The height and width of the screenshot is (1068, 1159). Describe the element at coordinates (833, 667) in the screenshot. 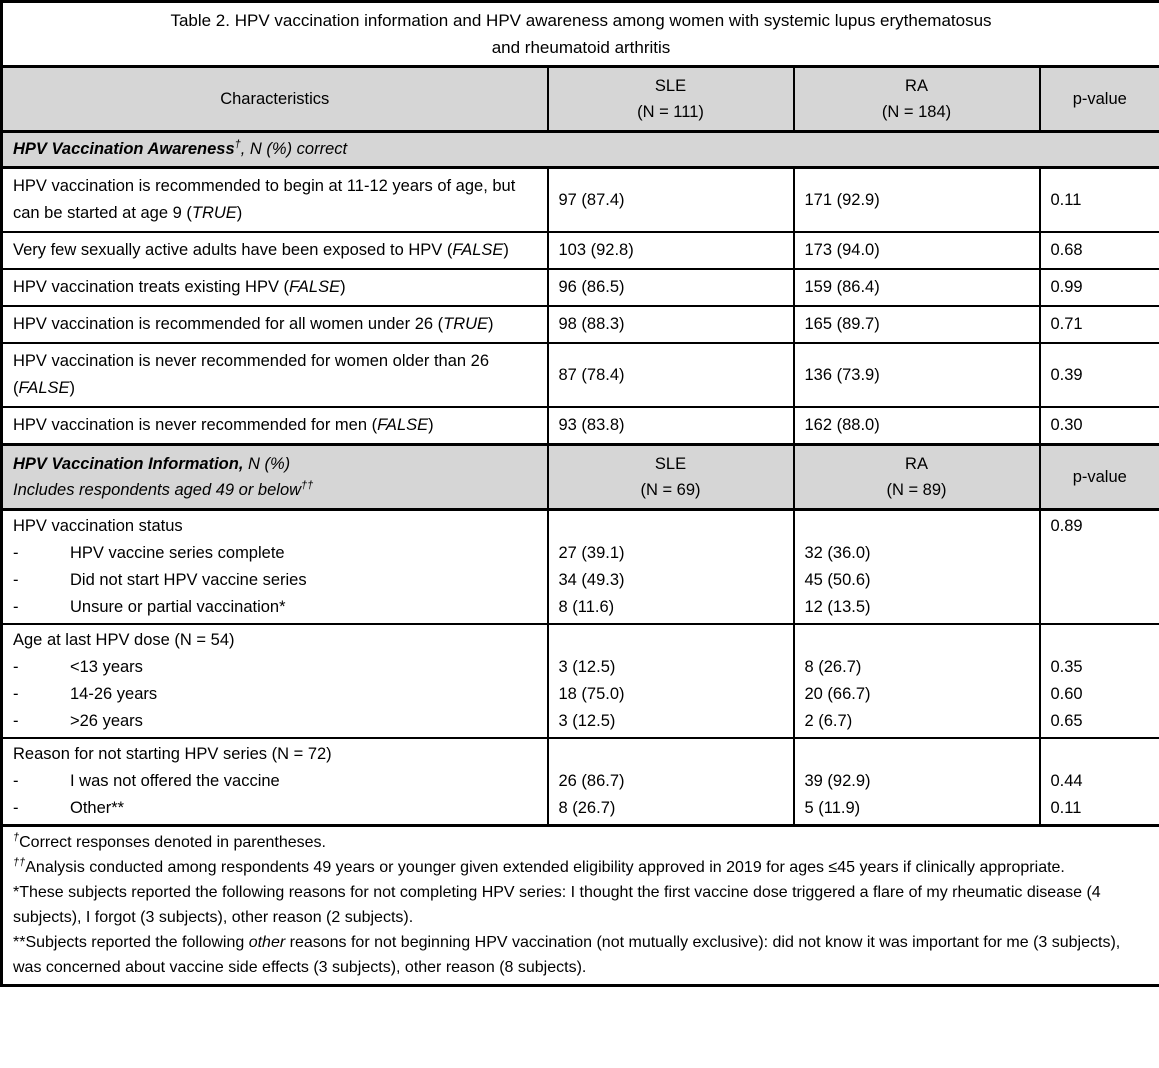

I see `ra-value: 8 (26.7)` at that location.